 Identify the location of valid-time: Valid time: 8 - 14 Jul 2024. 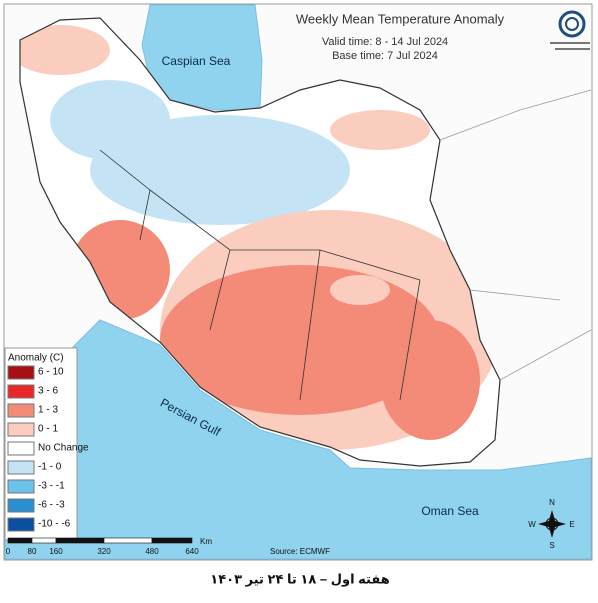
(385, 42).